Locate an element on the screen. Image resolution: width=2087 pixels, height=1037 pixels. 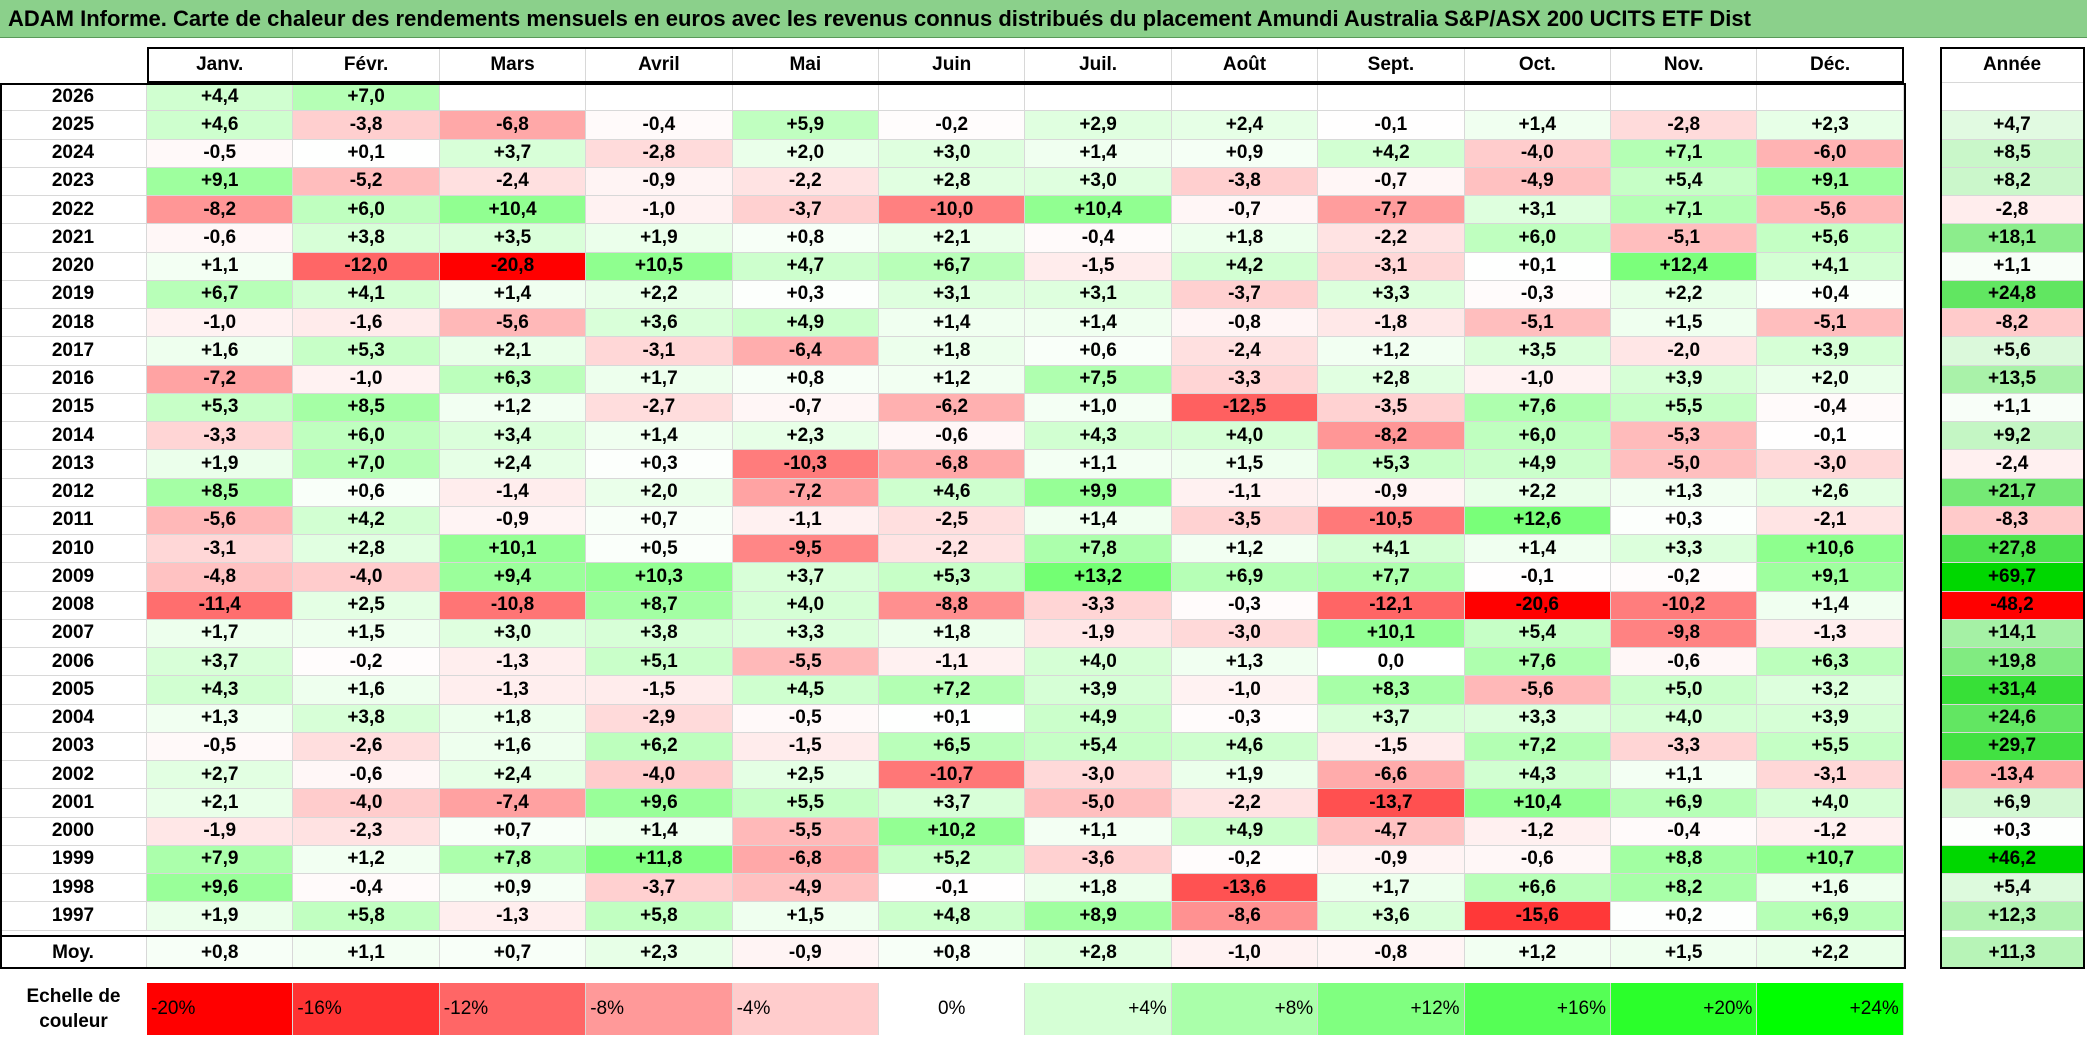
heatmap-cell: +0,9 is located at coordinates (1245, 153).